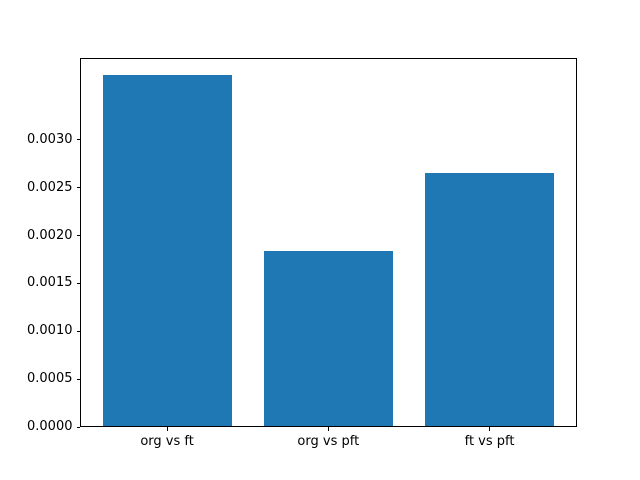  I want to click on y-tick-label: 0.0010, so click(50, 331).